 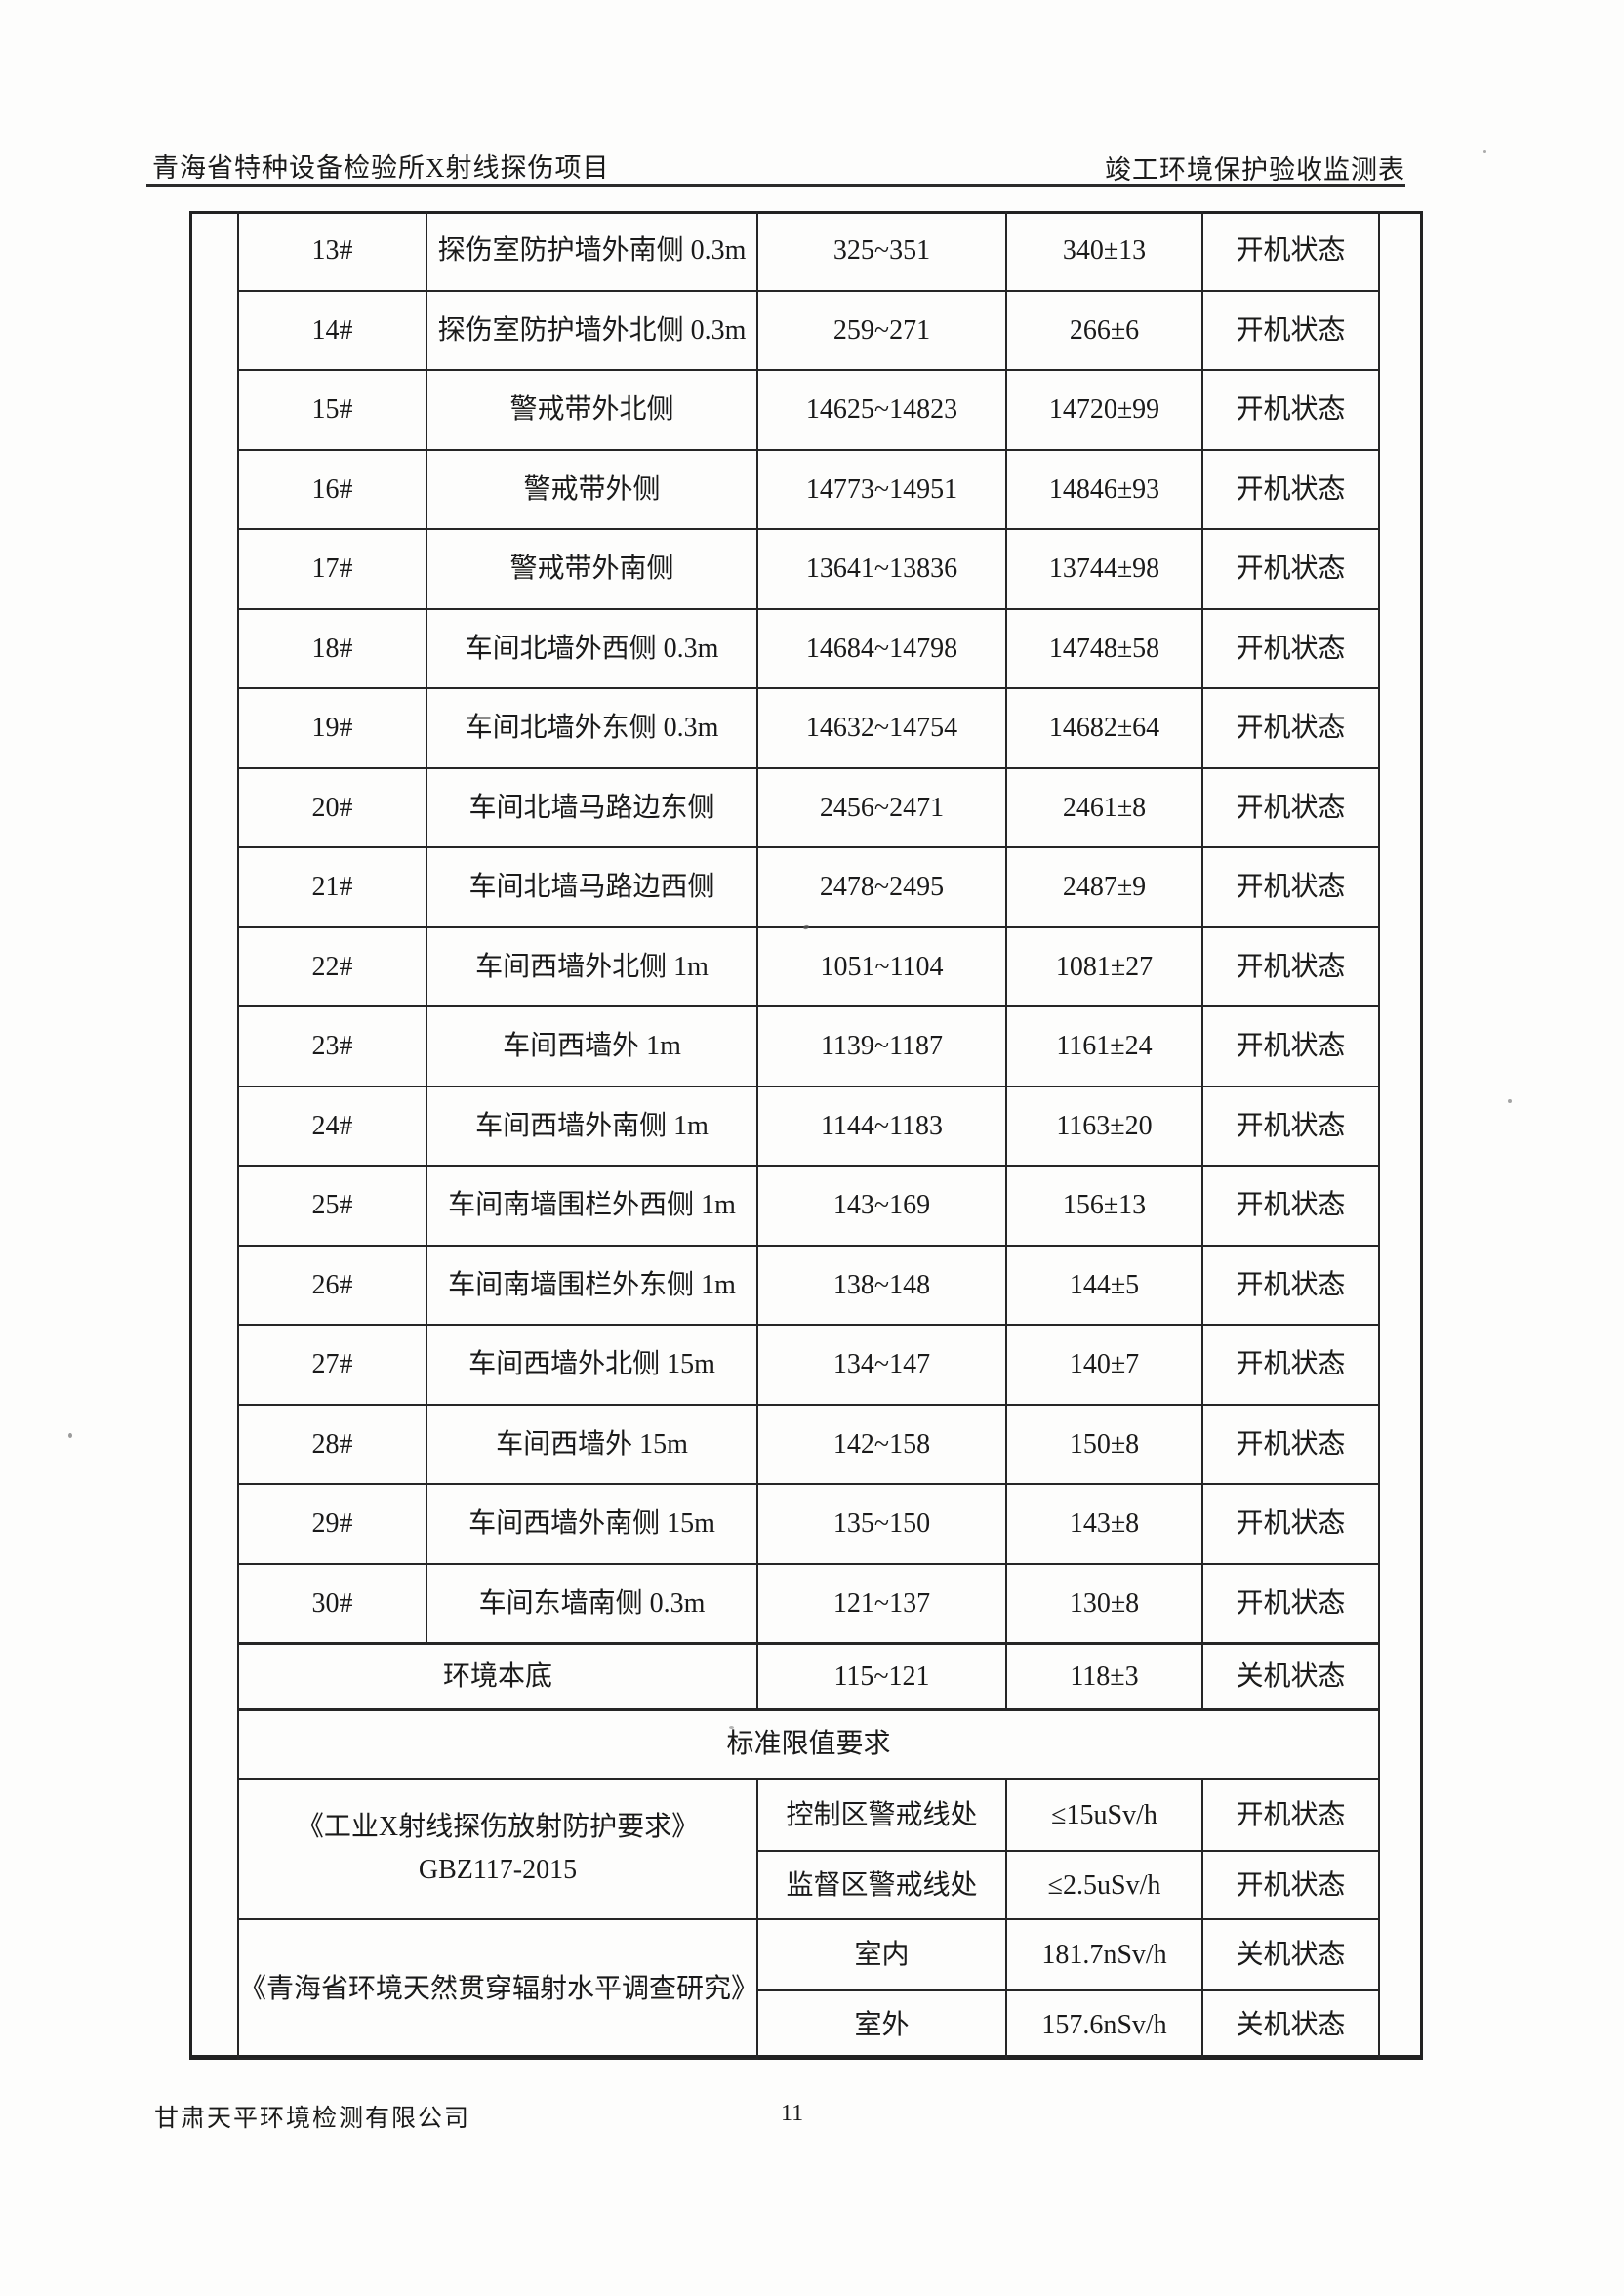 What do you see at coordinates (1104, 1046) in the screenshot?
I see `dose-mean-cell: 1161±24` at bounding box center [1104, 1046].